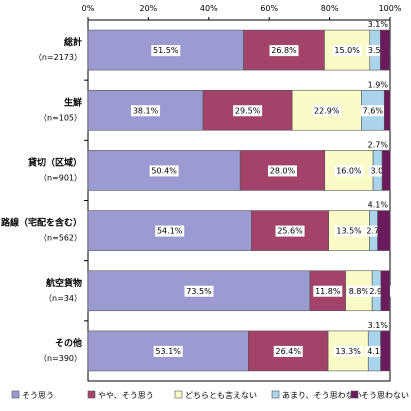 The height and width of the screenshot is (411, 411). I want to click on data-label: 13.3%, so click(348, 351).